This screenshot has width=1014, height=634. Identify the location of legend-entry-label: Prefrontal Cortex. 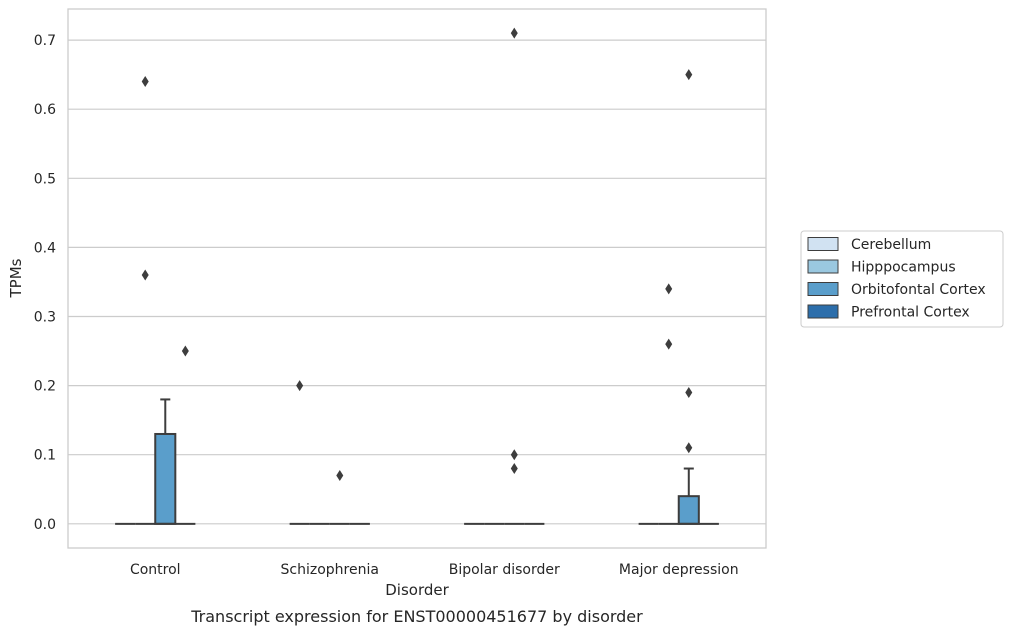
(910, 313).